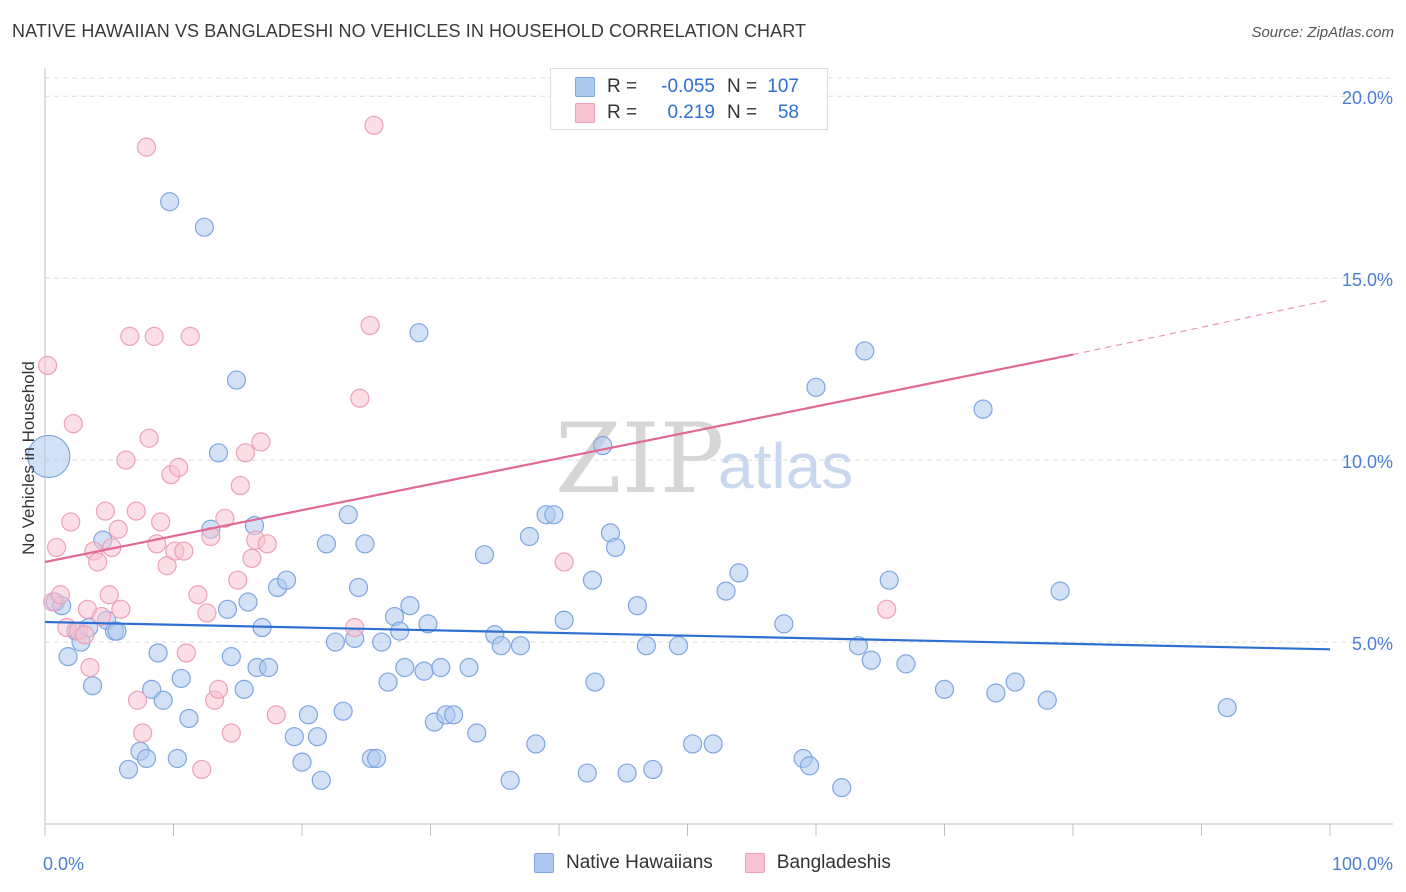 This screenshot has height=892, width=1406. Describe the element at coordinates (687, 87) in the screenshot. I see `legend-row-native-hawaiians: R = -0.055 N = 107` at that location.